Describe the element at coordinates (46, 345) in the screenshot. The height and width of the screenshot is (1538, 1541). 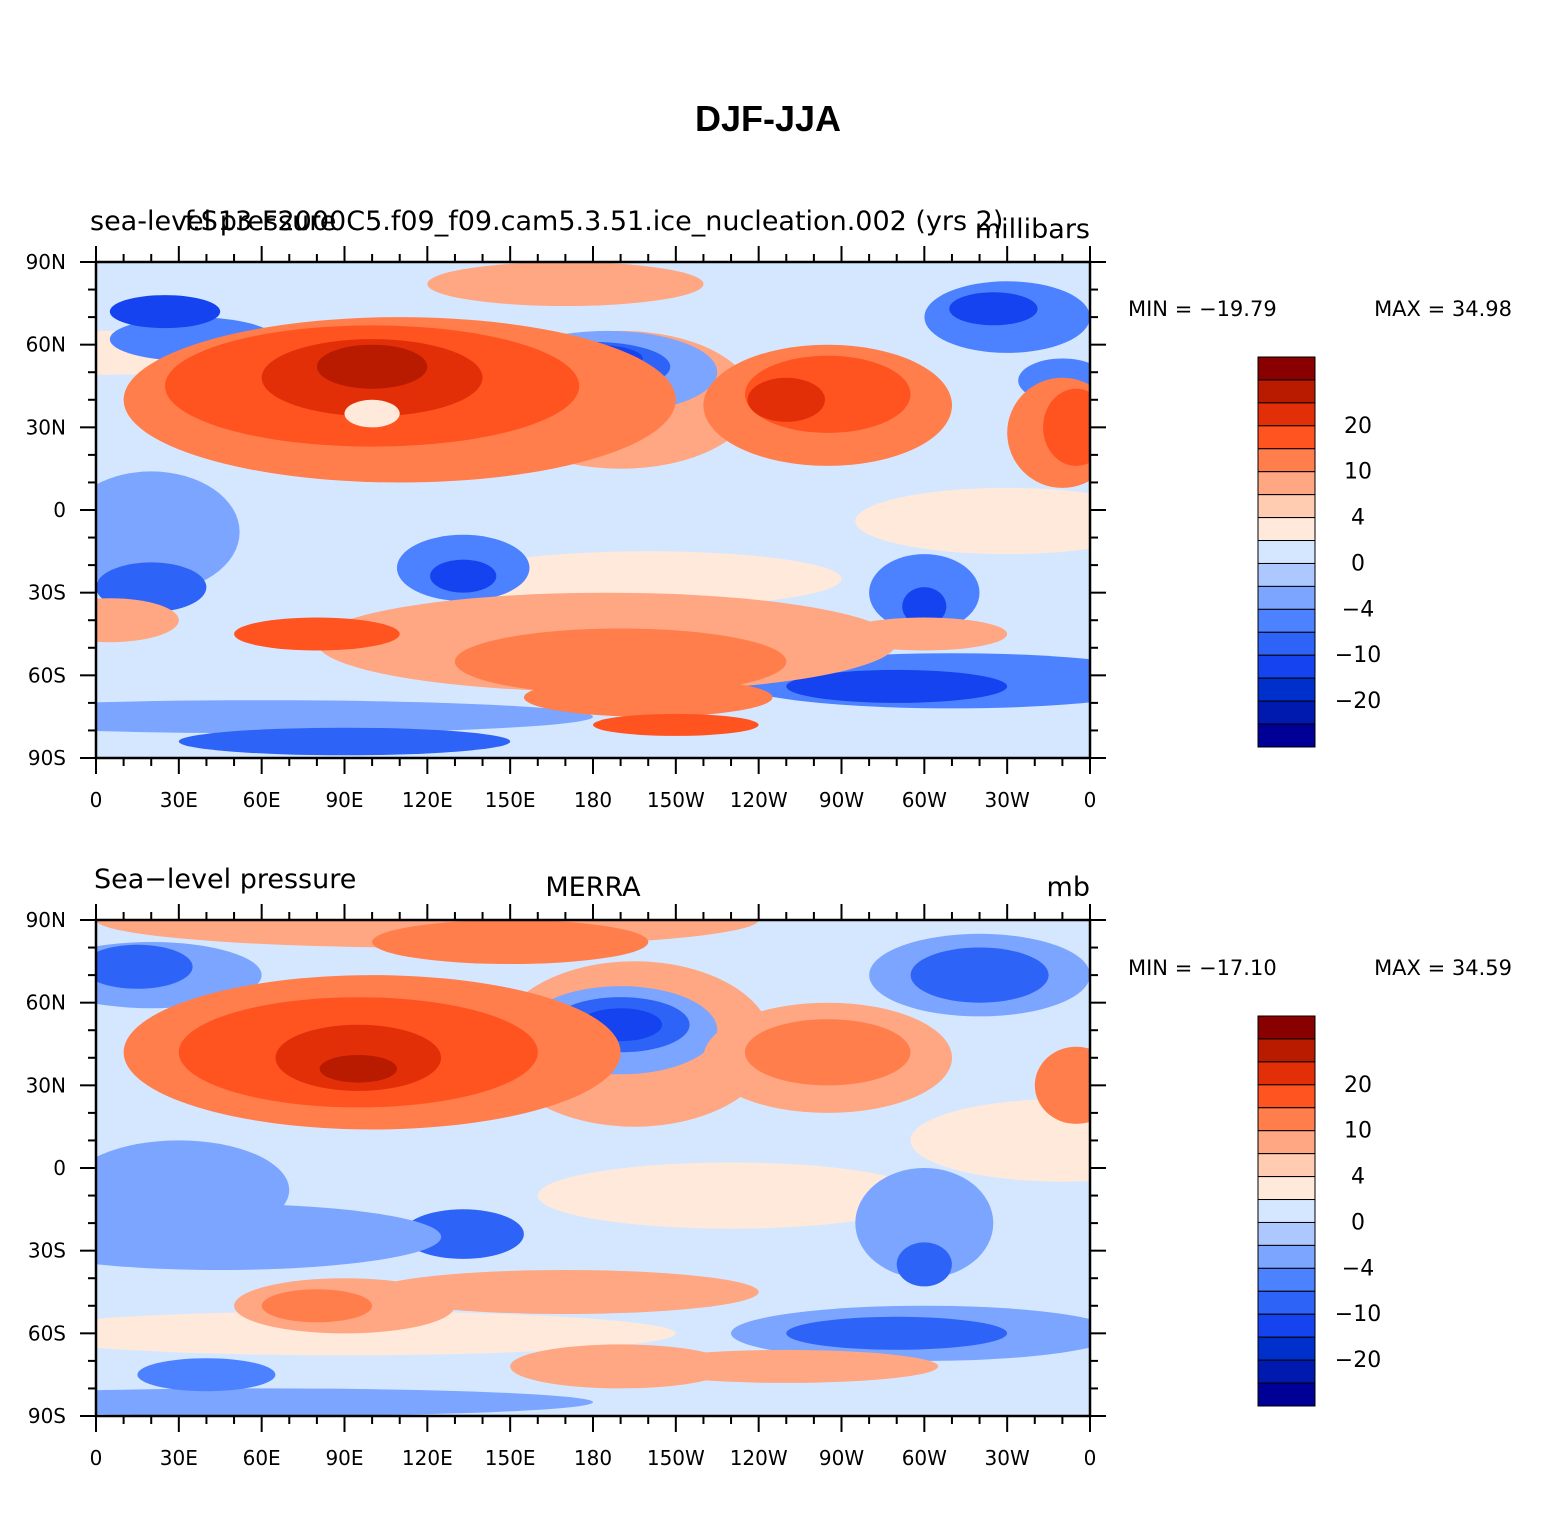
I see `y-tick-label: 60N` at that location.